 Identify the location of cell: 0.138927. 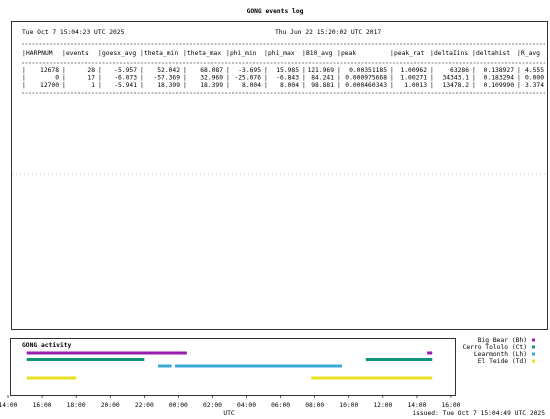
(499, 70).